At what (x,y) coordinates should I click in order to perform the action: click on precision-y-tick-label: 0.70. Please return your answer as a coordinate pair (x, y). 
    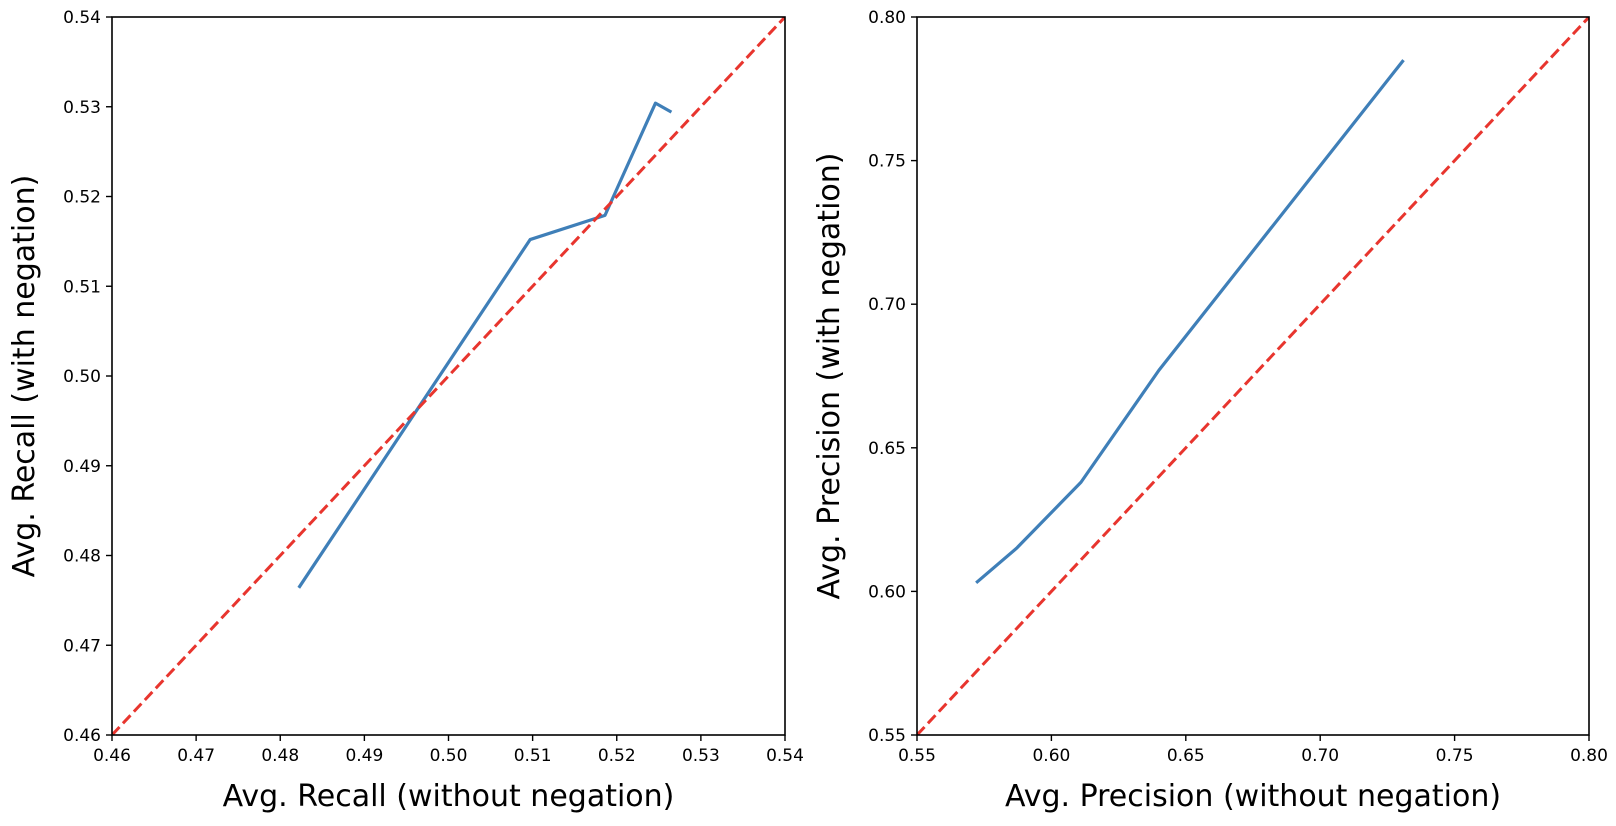
    Looking at the image, I should click on (887, 305).